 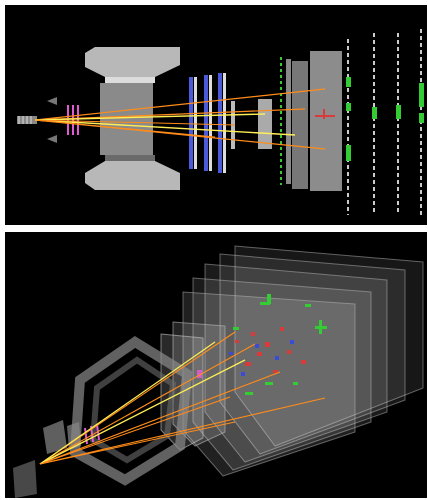 I want to click on muon-stations, so click(x=385, y=122).